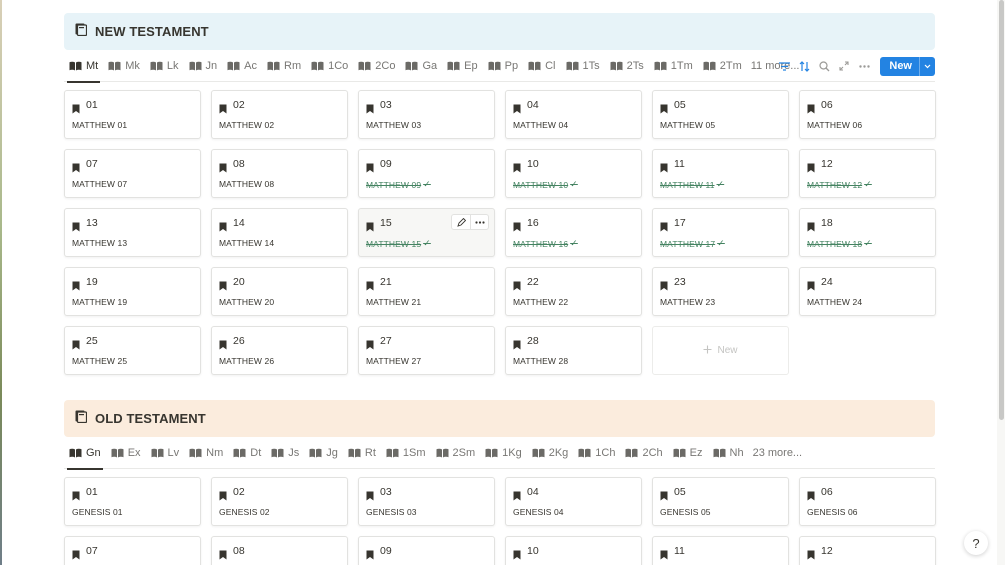 This screenshot has height=565, width=1005. Describe the element at coordinates (426, 550) in the screenshot. I see `chapter-card: 09` at that location.